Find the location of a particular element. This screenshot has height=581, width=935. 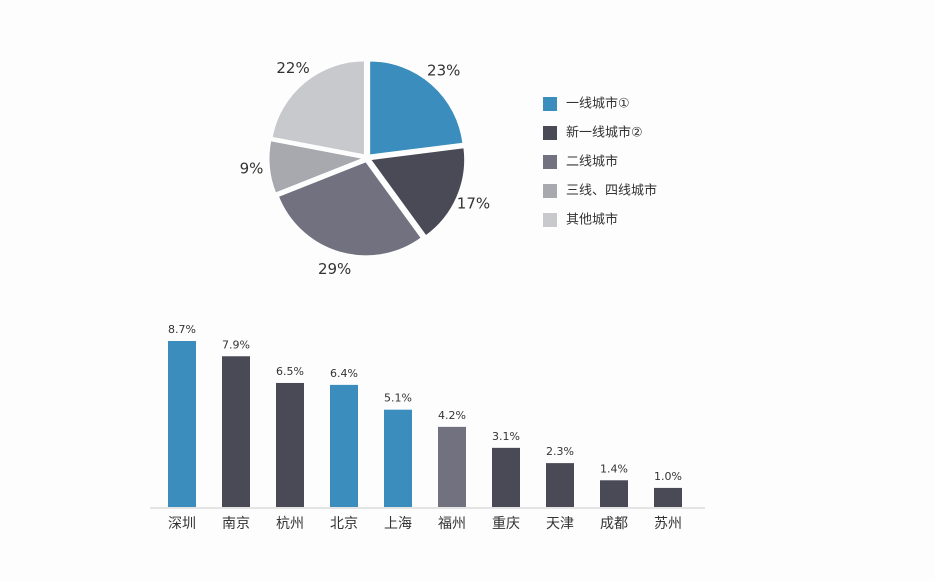

x-tick-label: 南京 is located at coordinates (236, 524).